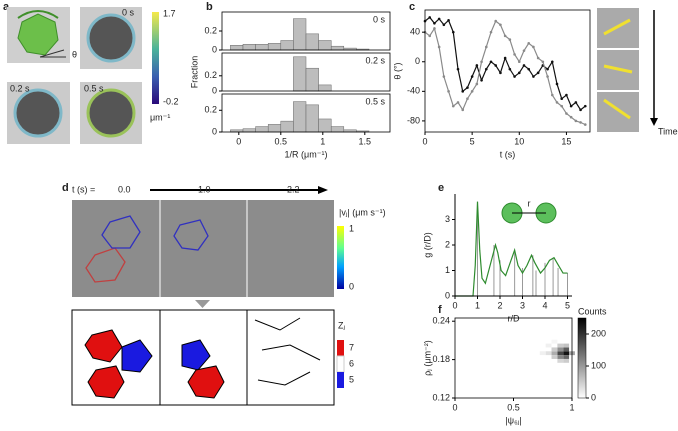 The width and height of the screenshot is (678, 431). What do you see at coordinates (522, 305) in the screenshot?
I see `x-tick-label: 3` at bounding box center [522, 305].